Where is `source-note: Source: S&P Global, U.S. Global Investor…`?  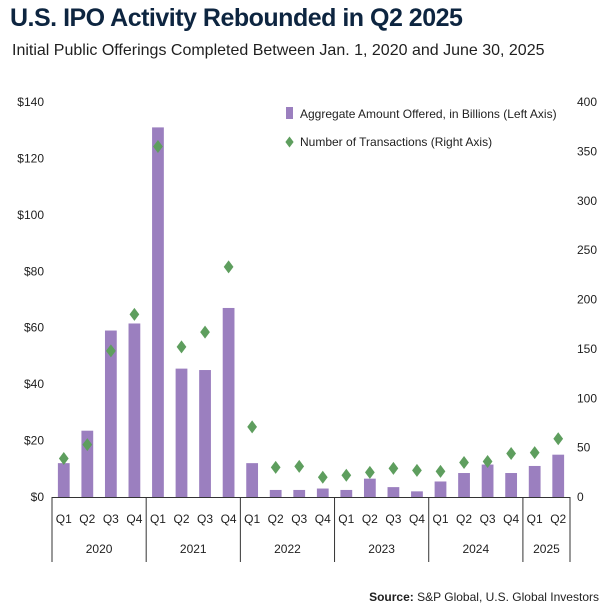 source-note: Source: S&P Global, U.S. Global Investor… is located at coordinates (484, 597).